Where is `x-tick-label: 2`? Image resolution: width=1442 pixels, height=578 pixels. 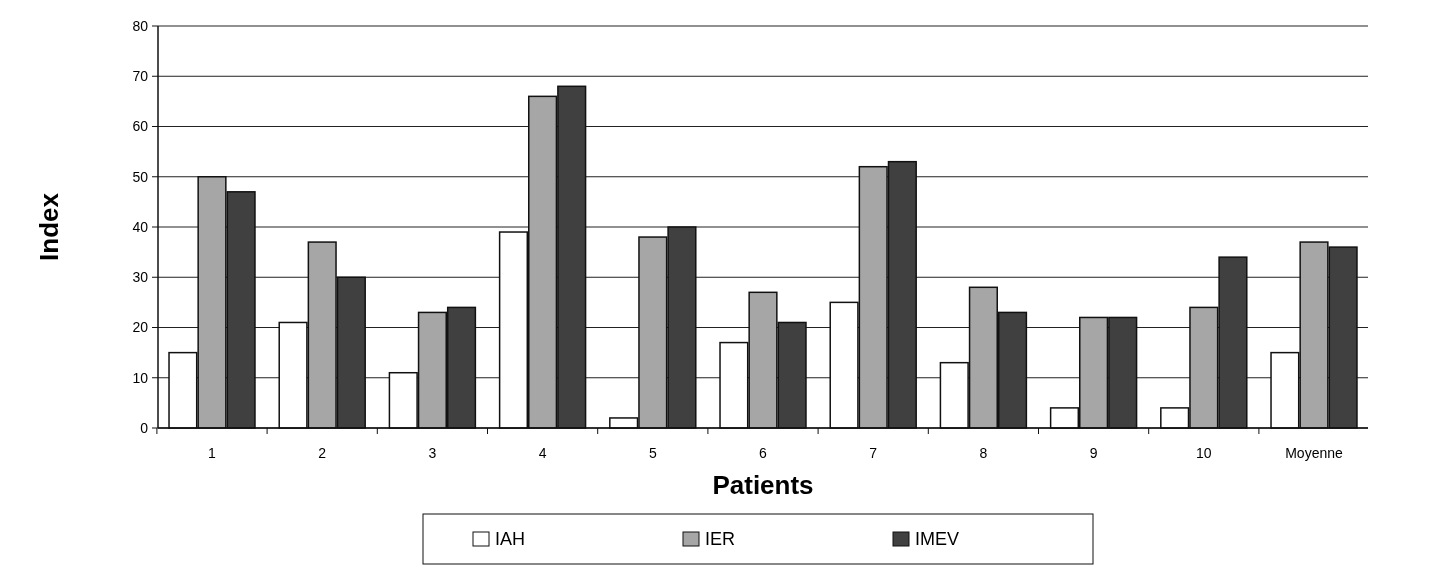
x-tick-label: 2 is located at coordinates (322, 453).